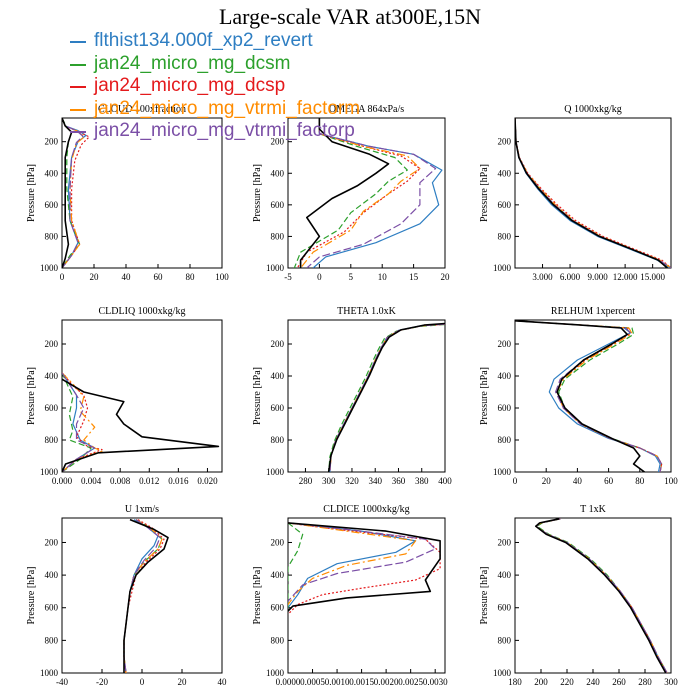 This screenshot has width=700, height=700. What do you see at coordinates (203, 40) in the screenshot?
I see `legend-label: flthist134.000f_xp2_revert` at bounding box center [203, 40].